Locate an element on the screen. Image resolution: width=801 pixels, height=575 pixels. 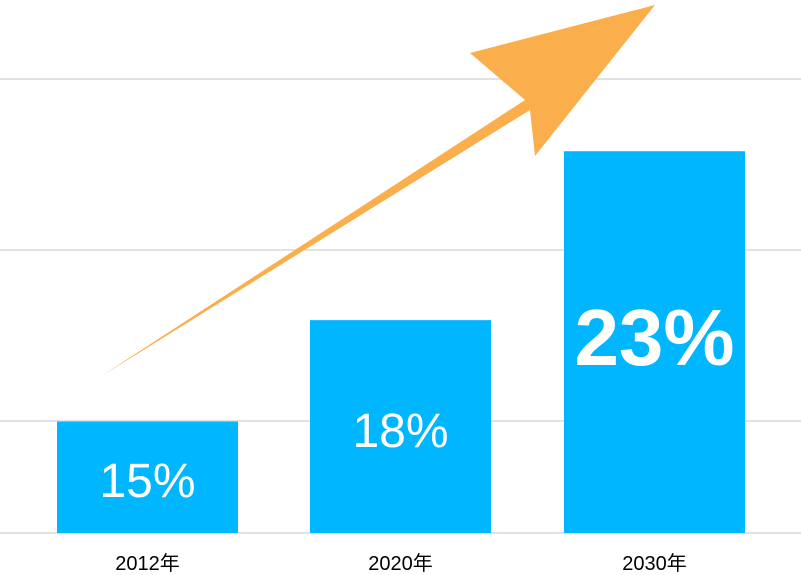
bar-2012 is located at coordinates (147, 477).